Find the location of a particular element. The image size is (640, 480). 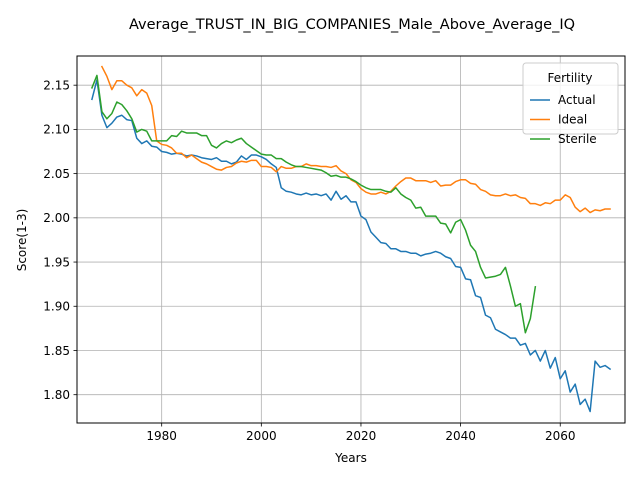

legend-label-sterile: Sterile is located at coordinates (577, 139).